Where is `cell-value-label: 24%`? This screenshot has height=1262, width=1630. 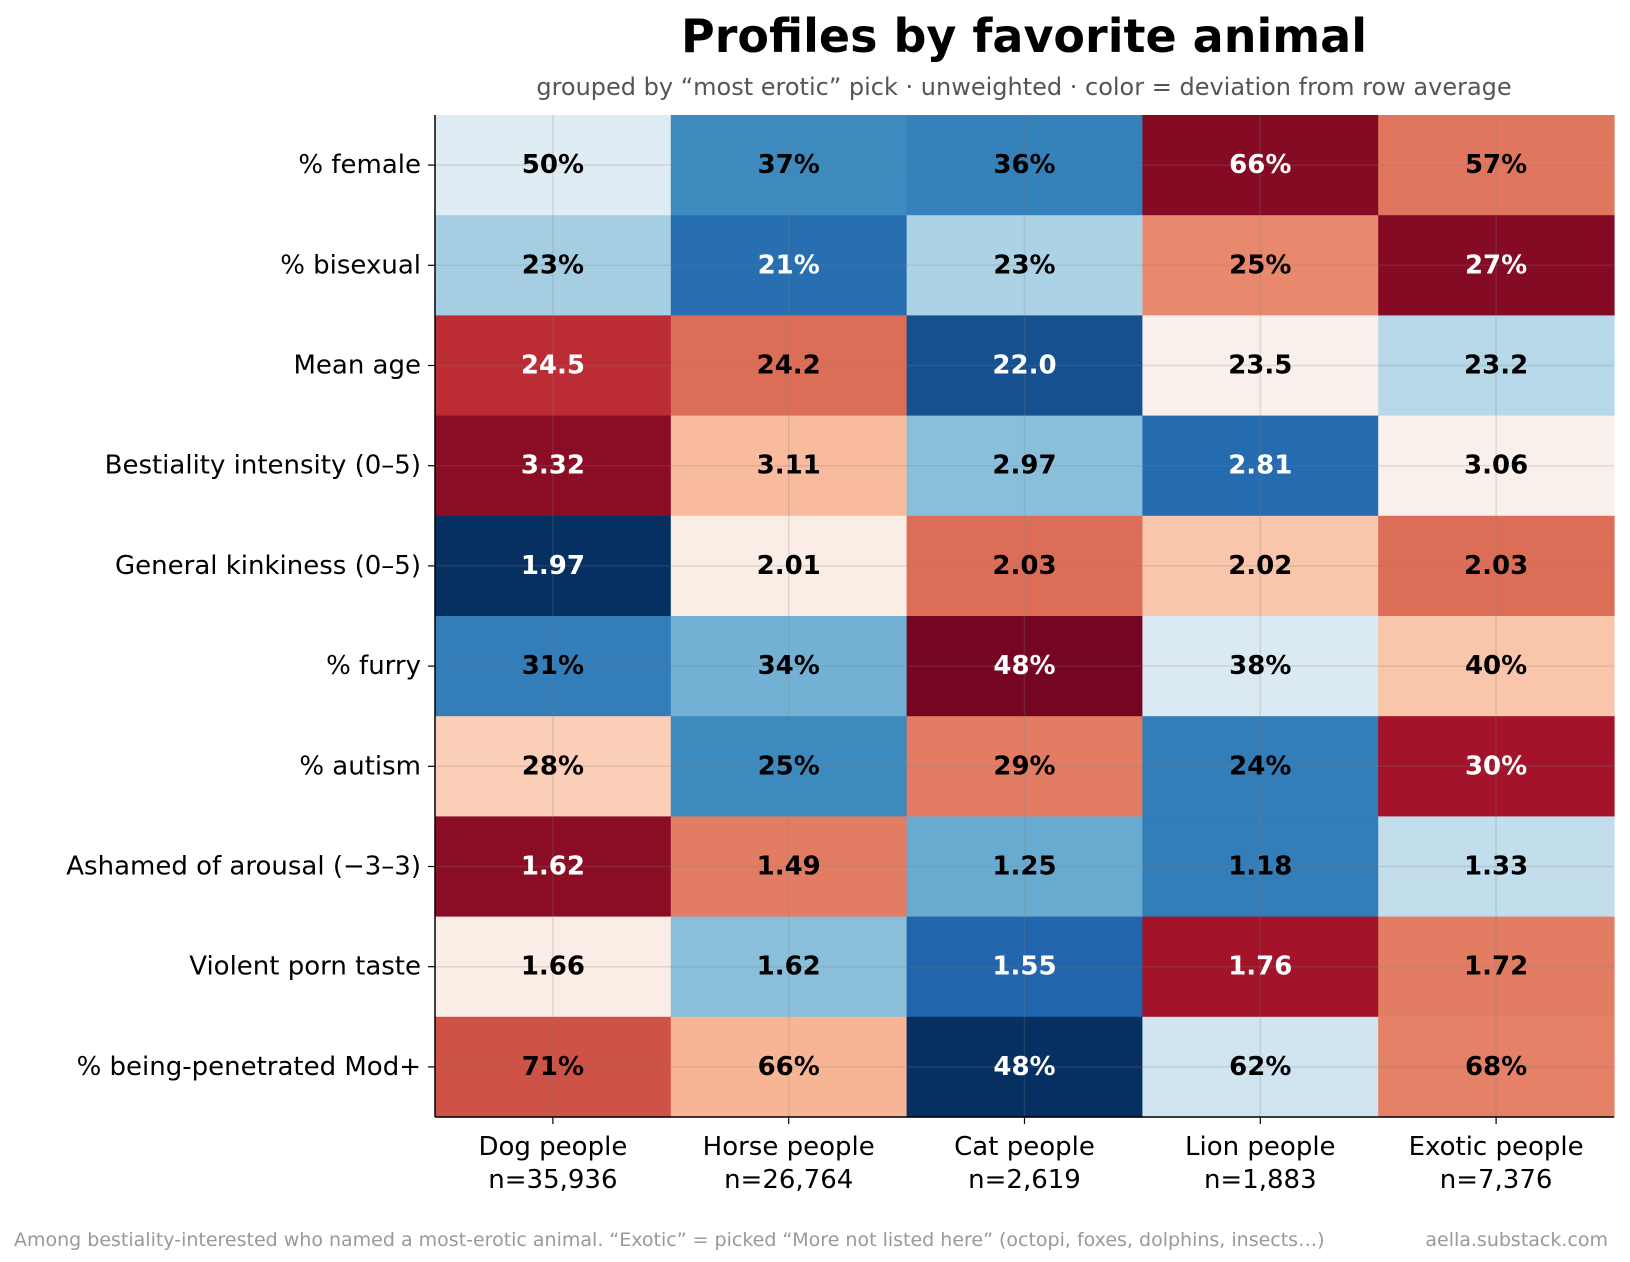
cell-value-label: 24% is located at coordinates (1260, 766).